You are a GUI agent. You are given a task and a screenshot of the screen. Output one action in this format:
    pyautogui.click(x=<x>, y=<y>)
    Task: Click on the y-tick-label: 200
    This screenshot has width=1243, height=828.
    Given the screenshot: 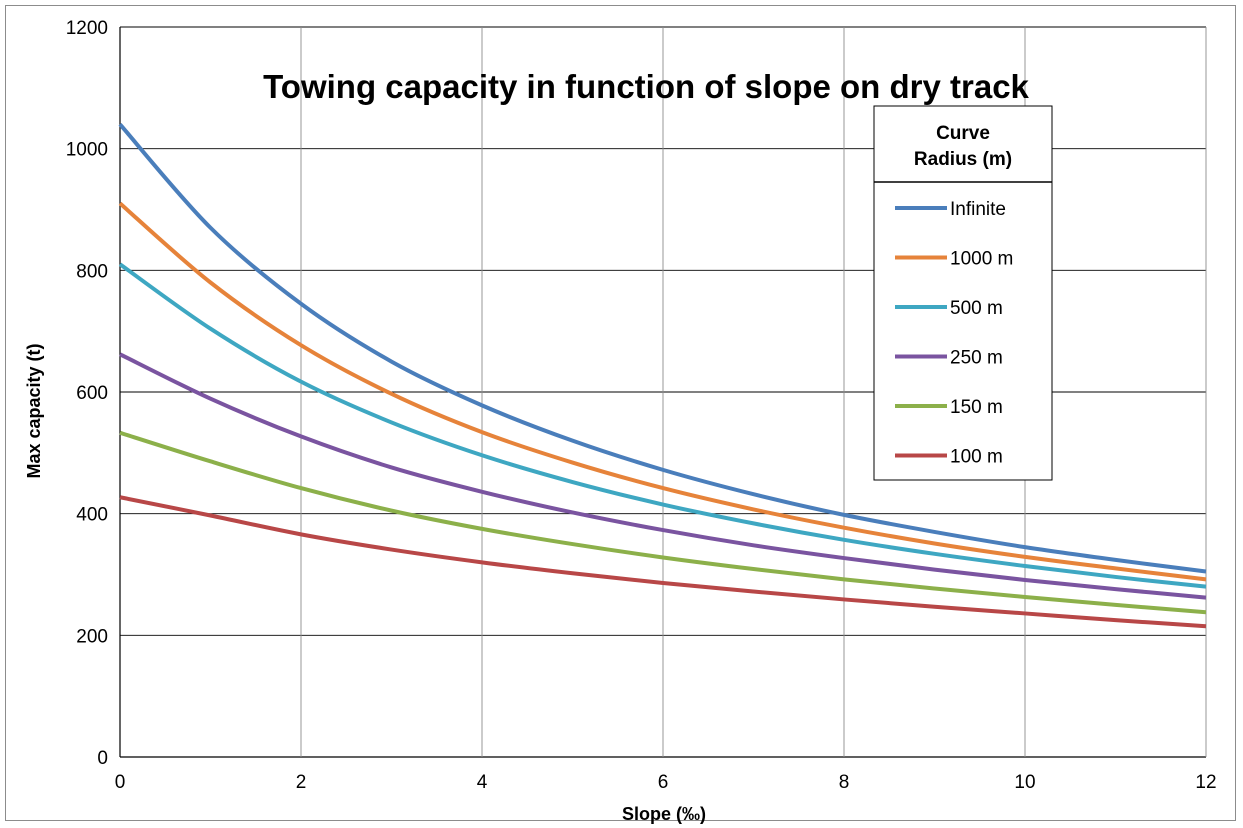 What is the action you would take?
    pyautogui.click(x=92, y=636)
    